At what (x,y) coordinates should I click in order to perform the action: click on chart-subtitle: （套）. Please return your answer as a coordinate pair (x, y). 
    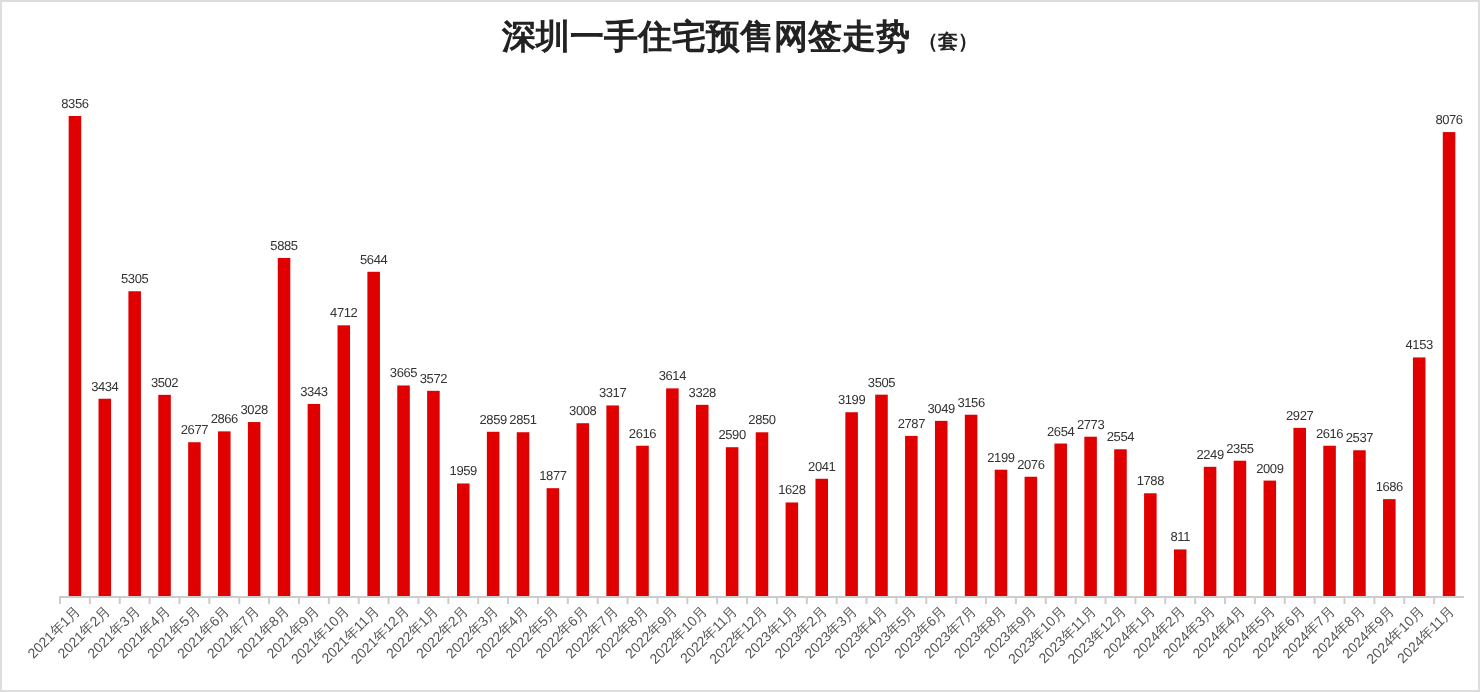
    Looking at the image, I should click on (948, 42).